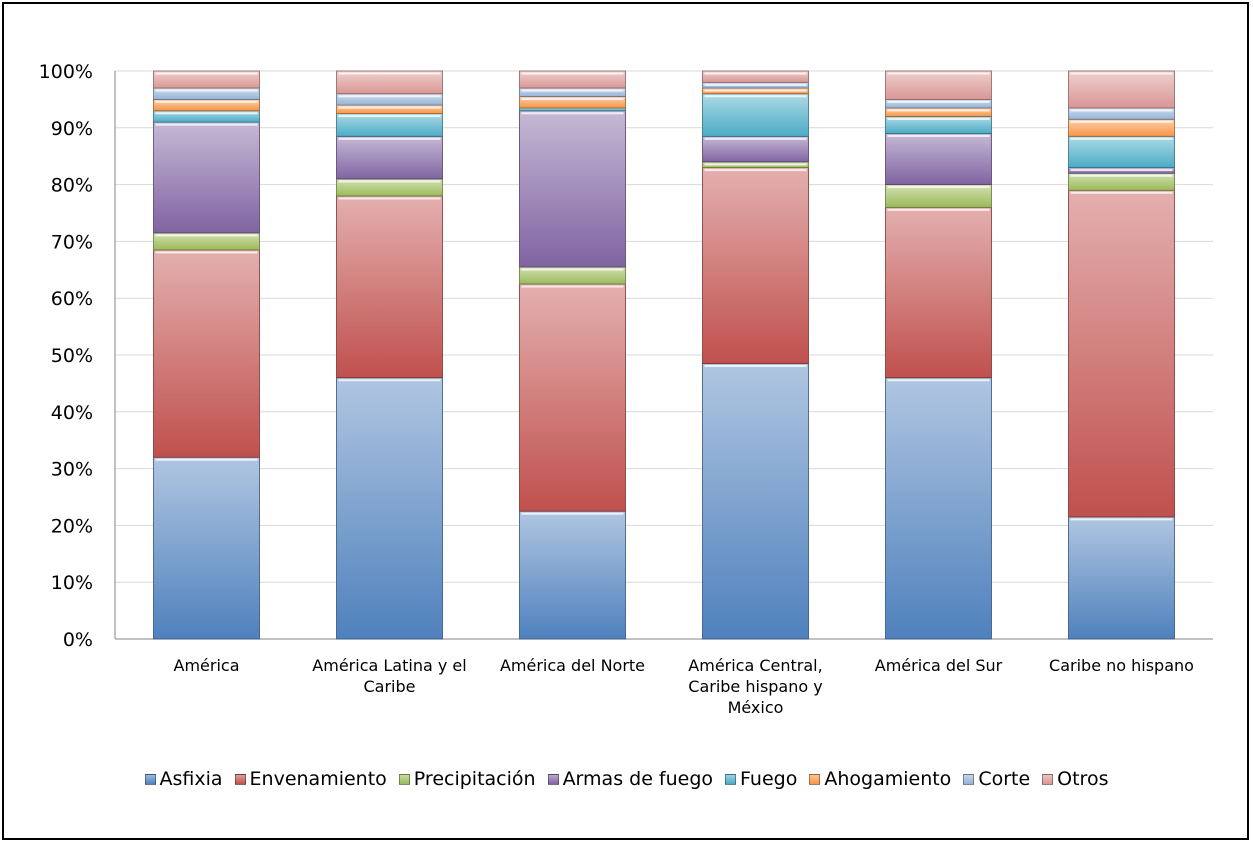 The image size is (1253, 844). I want to click on y-tick-label: 100%, so click(66, 72).